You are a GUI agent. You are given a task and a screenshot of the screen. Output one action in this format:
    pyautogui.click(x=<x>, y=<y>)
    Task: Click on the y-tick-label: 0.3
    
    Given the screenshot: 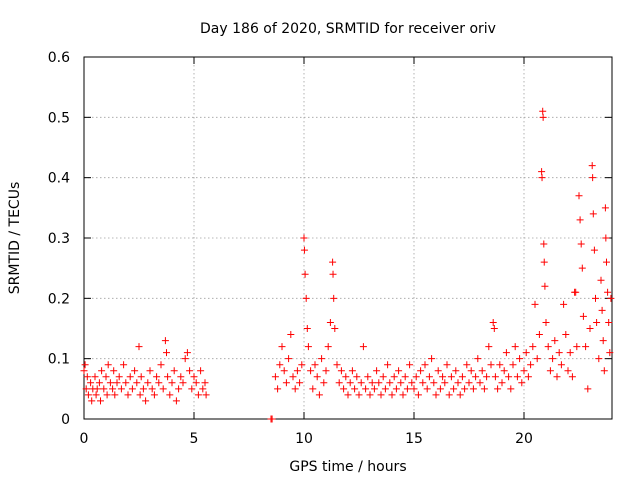 What is the action you would take?
    pyautogui.click(x=59, y=239)
    